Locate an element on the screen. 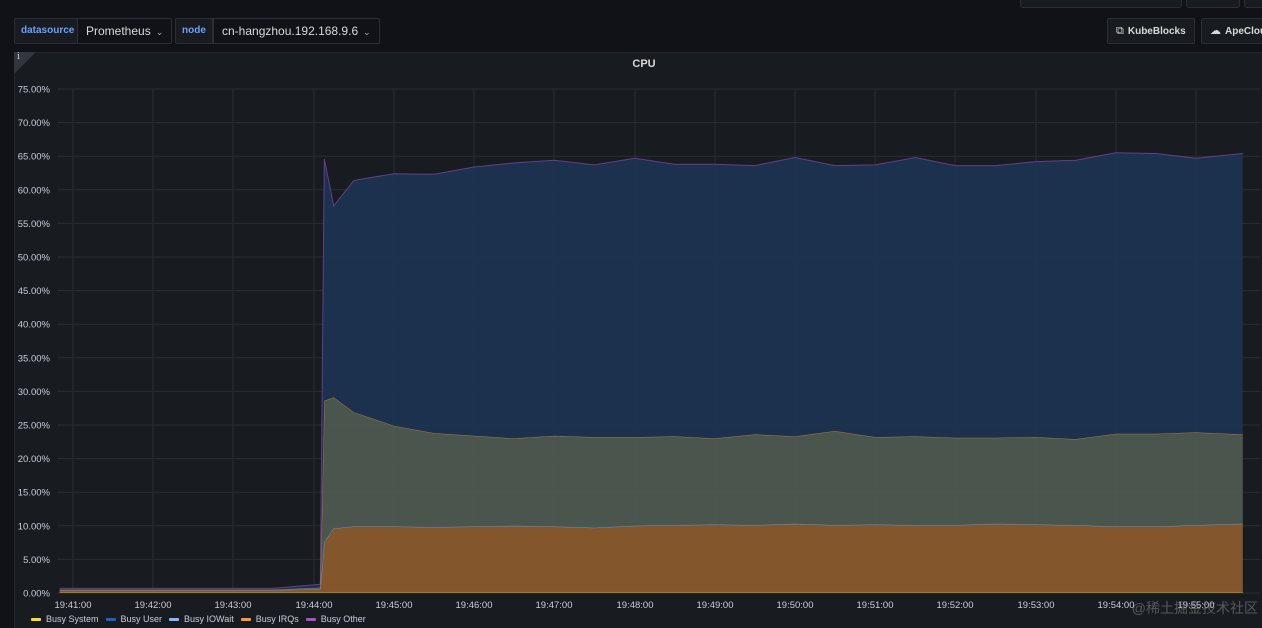  legend-label: Busy Other is located at coordinates (343, 619).